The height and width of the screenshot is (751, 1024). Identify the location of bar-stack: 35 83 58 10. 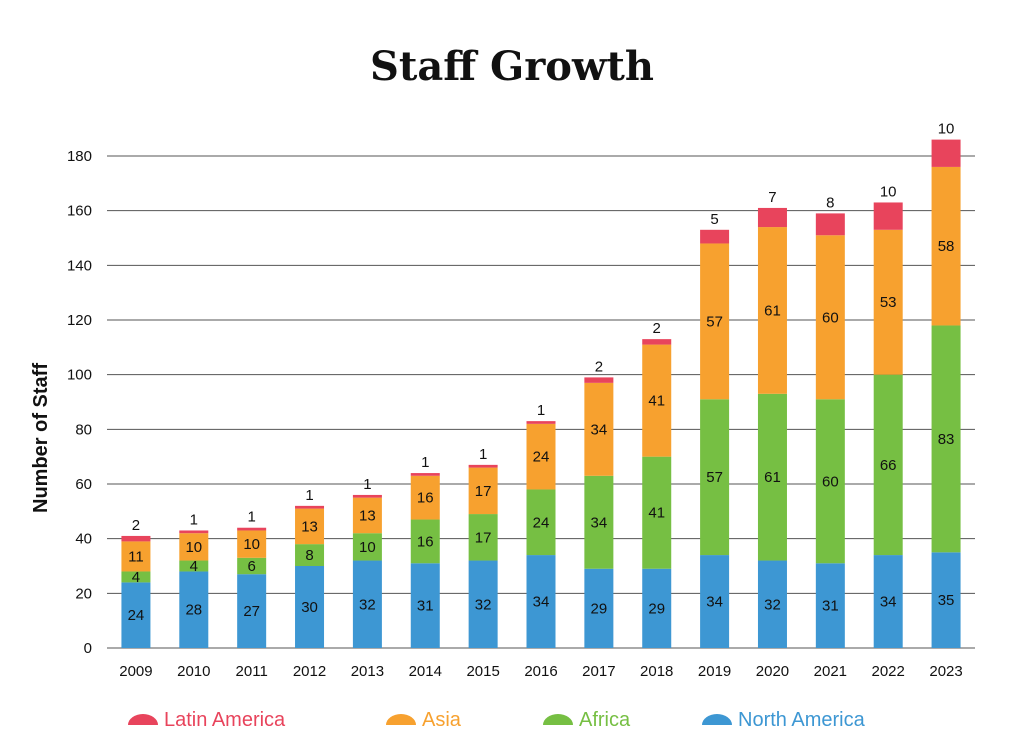
(946, 384).